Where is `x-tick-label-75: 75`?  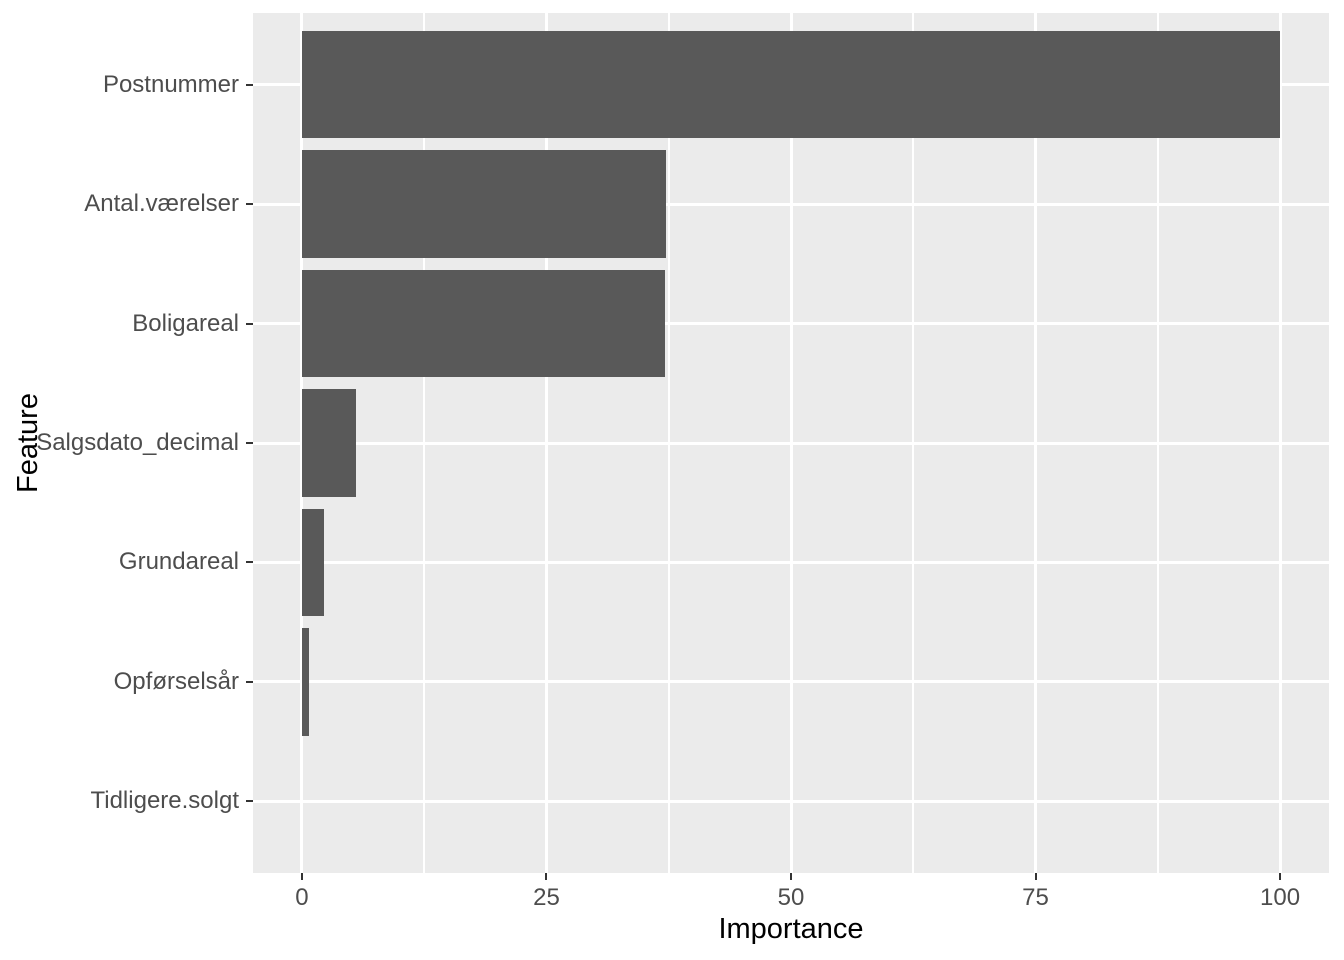 x-tick-label-75: 75 is located at coordinates (1035, 897).